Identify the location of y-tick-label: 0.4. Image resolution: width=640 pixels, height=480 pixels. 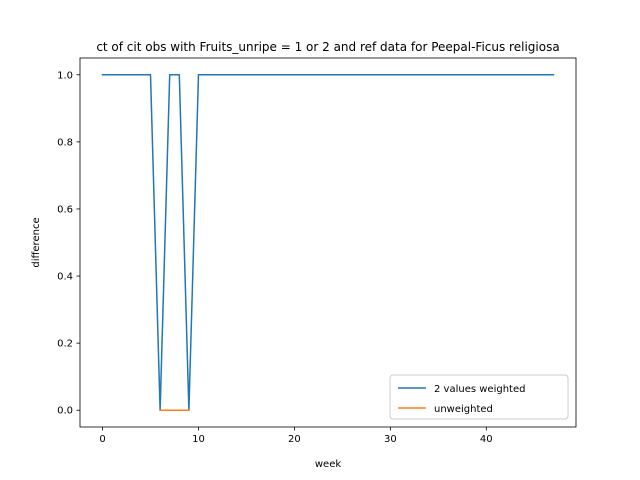
(65, 277).